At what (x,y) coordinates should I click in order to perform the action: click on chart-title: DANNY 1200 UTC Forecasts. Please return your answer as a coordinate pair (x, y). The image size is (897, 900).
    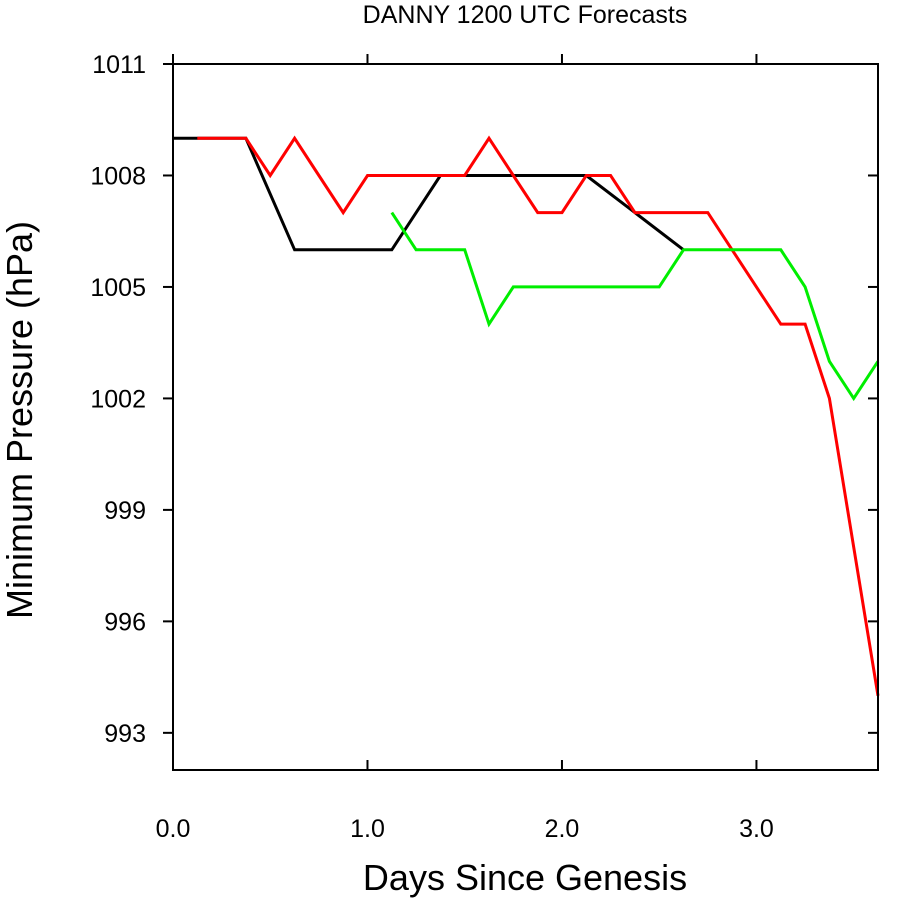
    Looking at the image, I should click on (525, 15).